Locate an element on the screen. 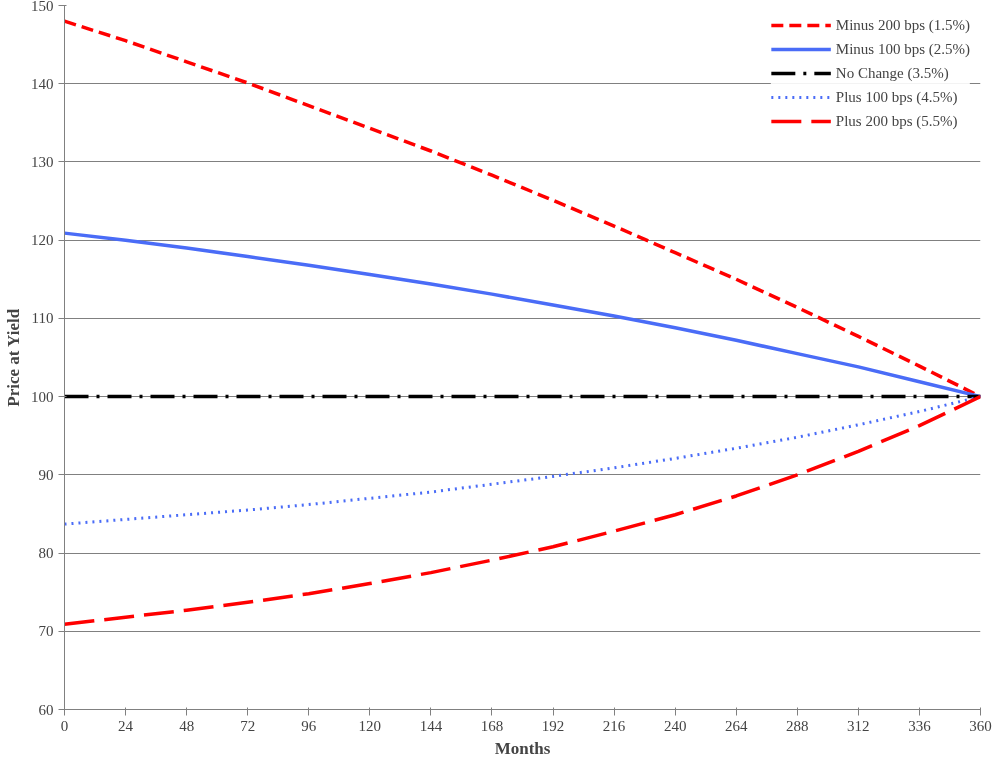 The image size is (1005, 766). y-tick-label: 60 is located at coordinates (46, 709).